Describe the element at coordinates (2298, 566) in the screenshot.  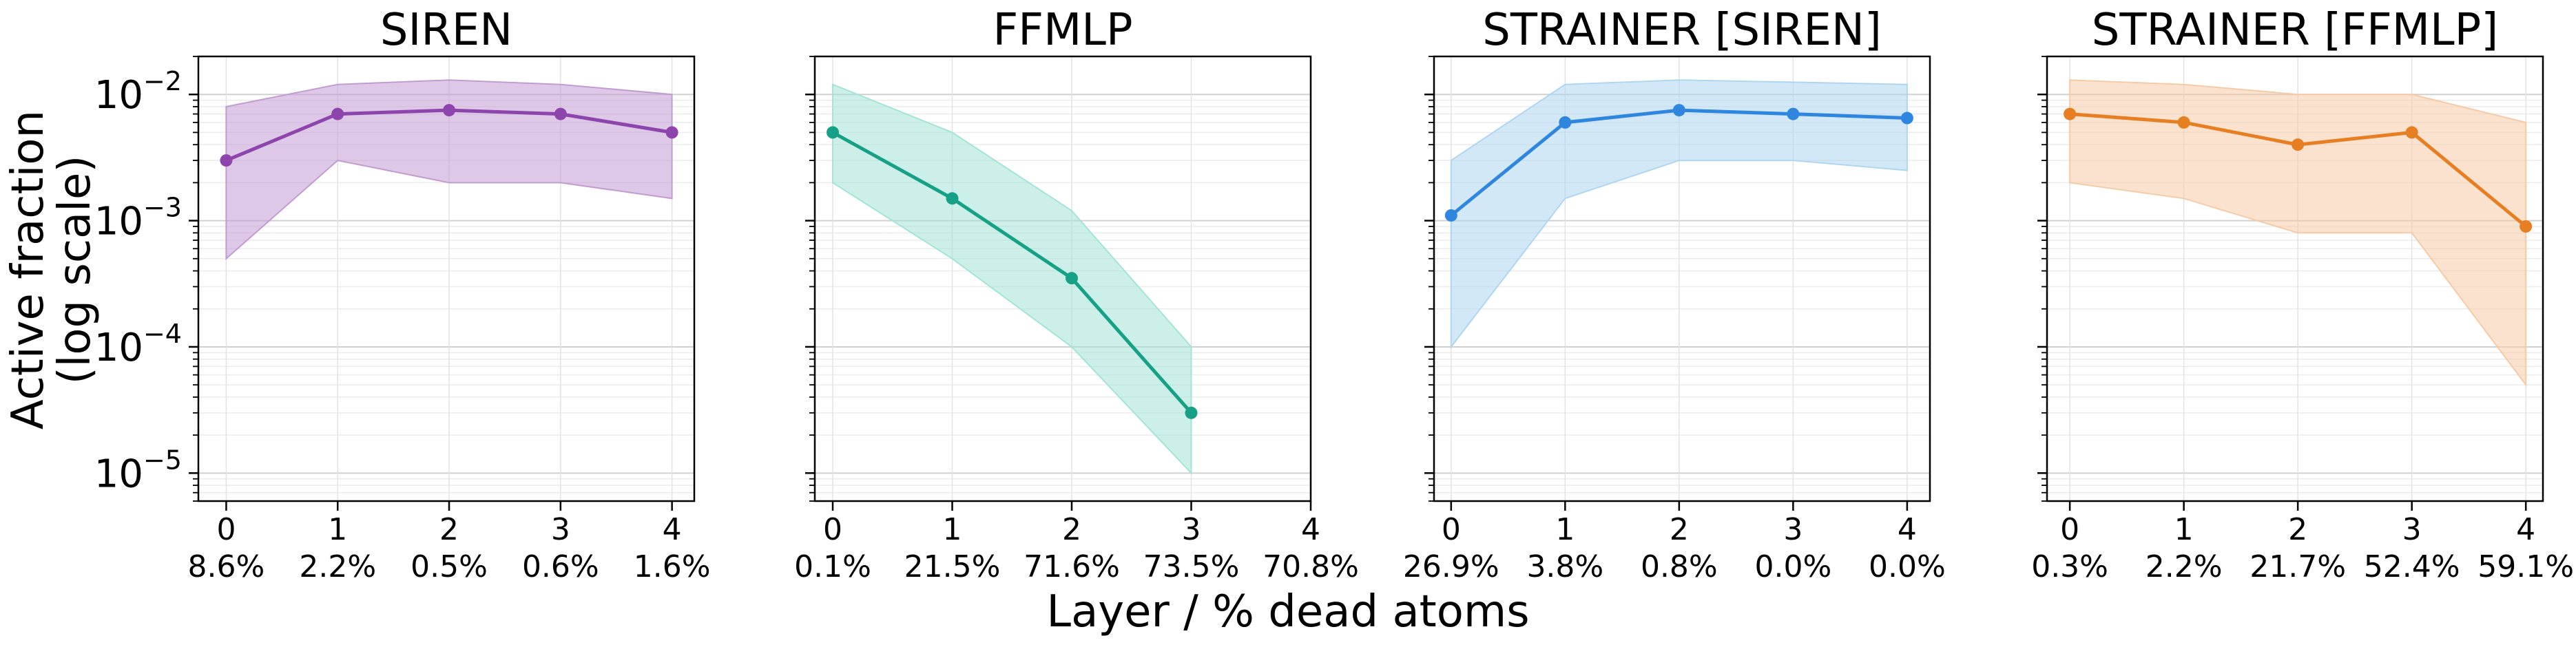
I see `dead-atoms-label: 21.7%` at that location.